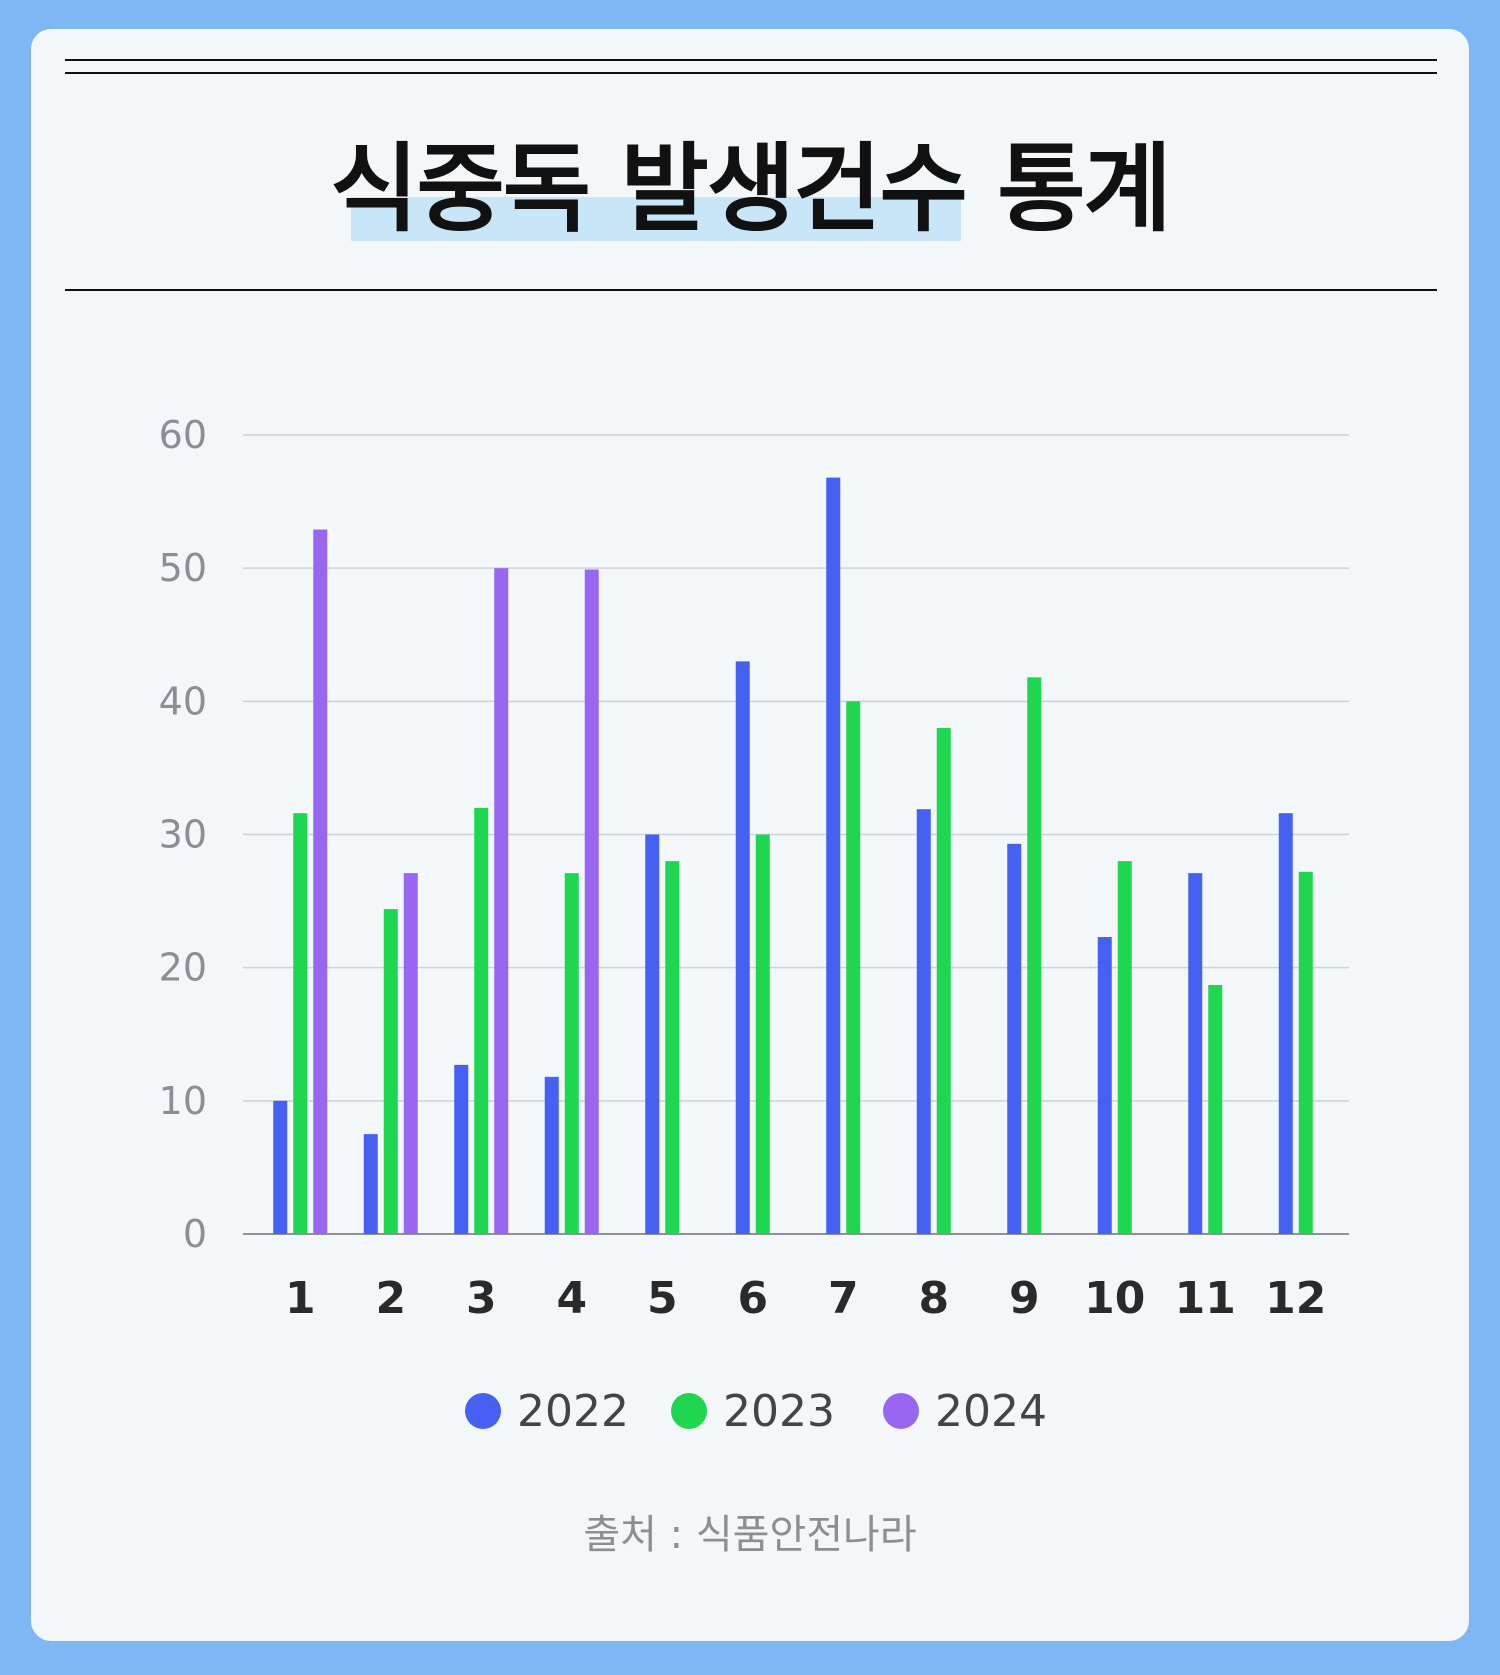  Describe the element at coordinates (1024, 1298) in the screenshot. I see `x-tick-label: 9` at that location.